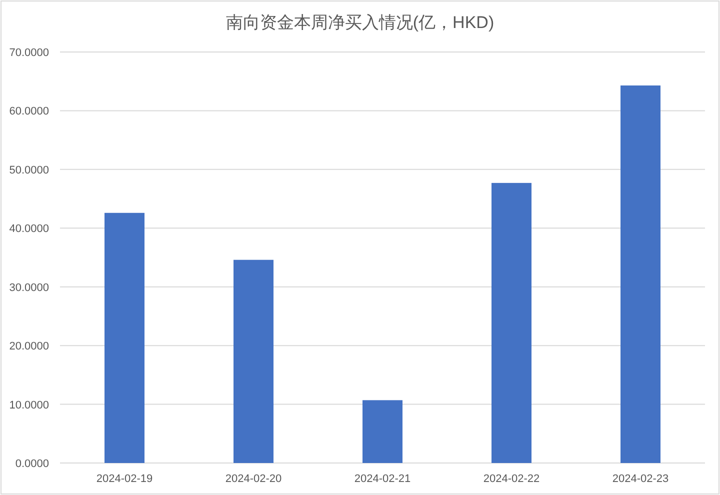  What do you see at coordinates (382, 479) in the screenshot?
I see `x-tick-label: 2024-02-21` at bounding box center [382, 479].